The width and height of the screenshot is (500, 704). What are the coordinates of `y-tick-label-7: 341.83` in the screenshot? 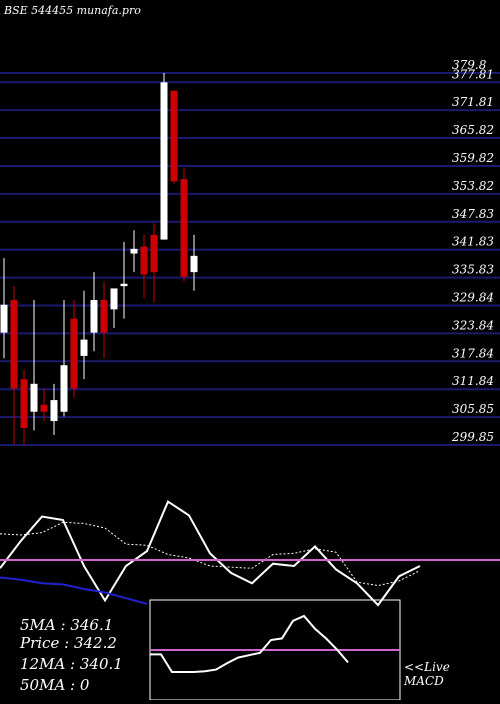 It's located at (473, 242).